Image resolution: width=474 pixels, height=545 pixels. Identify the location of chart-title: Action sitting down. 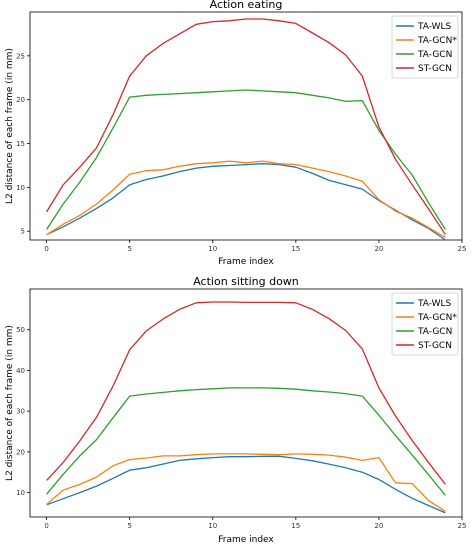
(246, 281).